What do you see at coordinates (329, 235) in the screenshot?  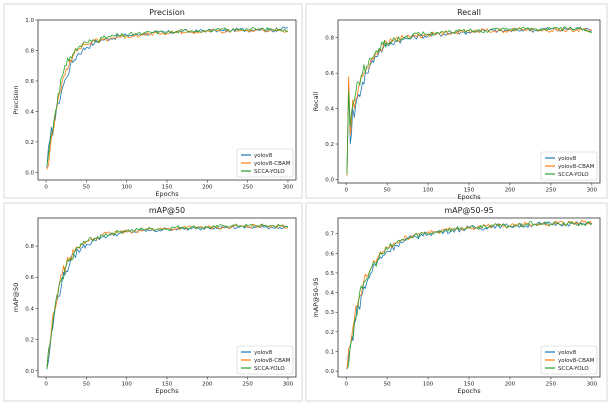 I see `y-tick-label: 0.7` at bounding box center [329, 235].